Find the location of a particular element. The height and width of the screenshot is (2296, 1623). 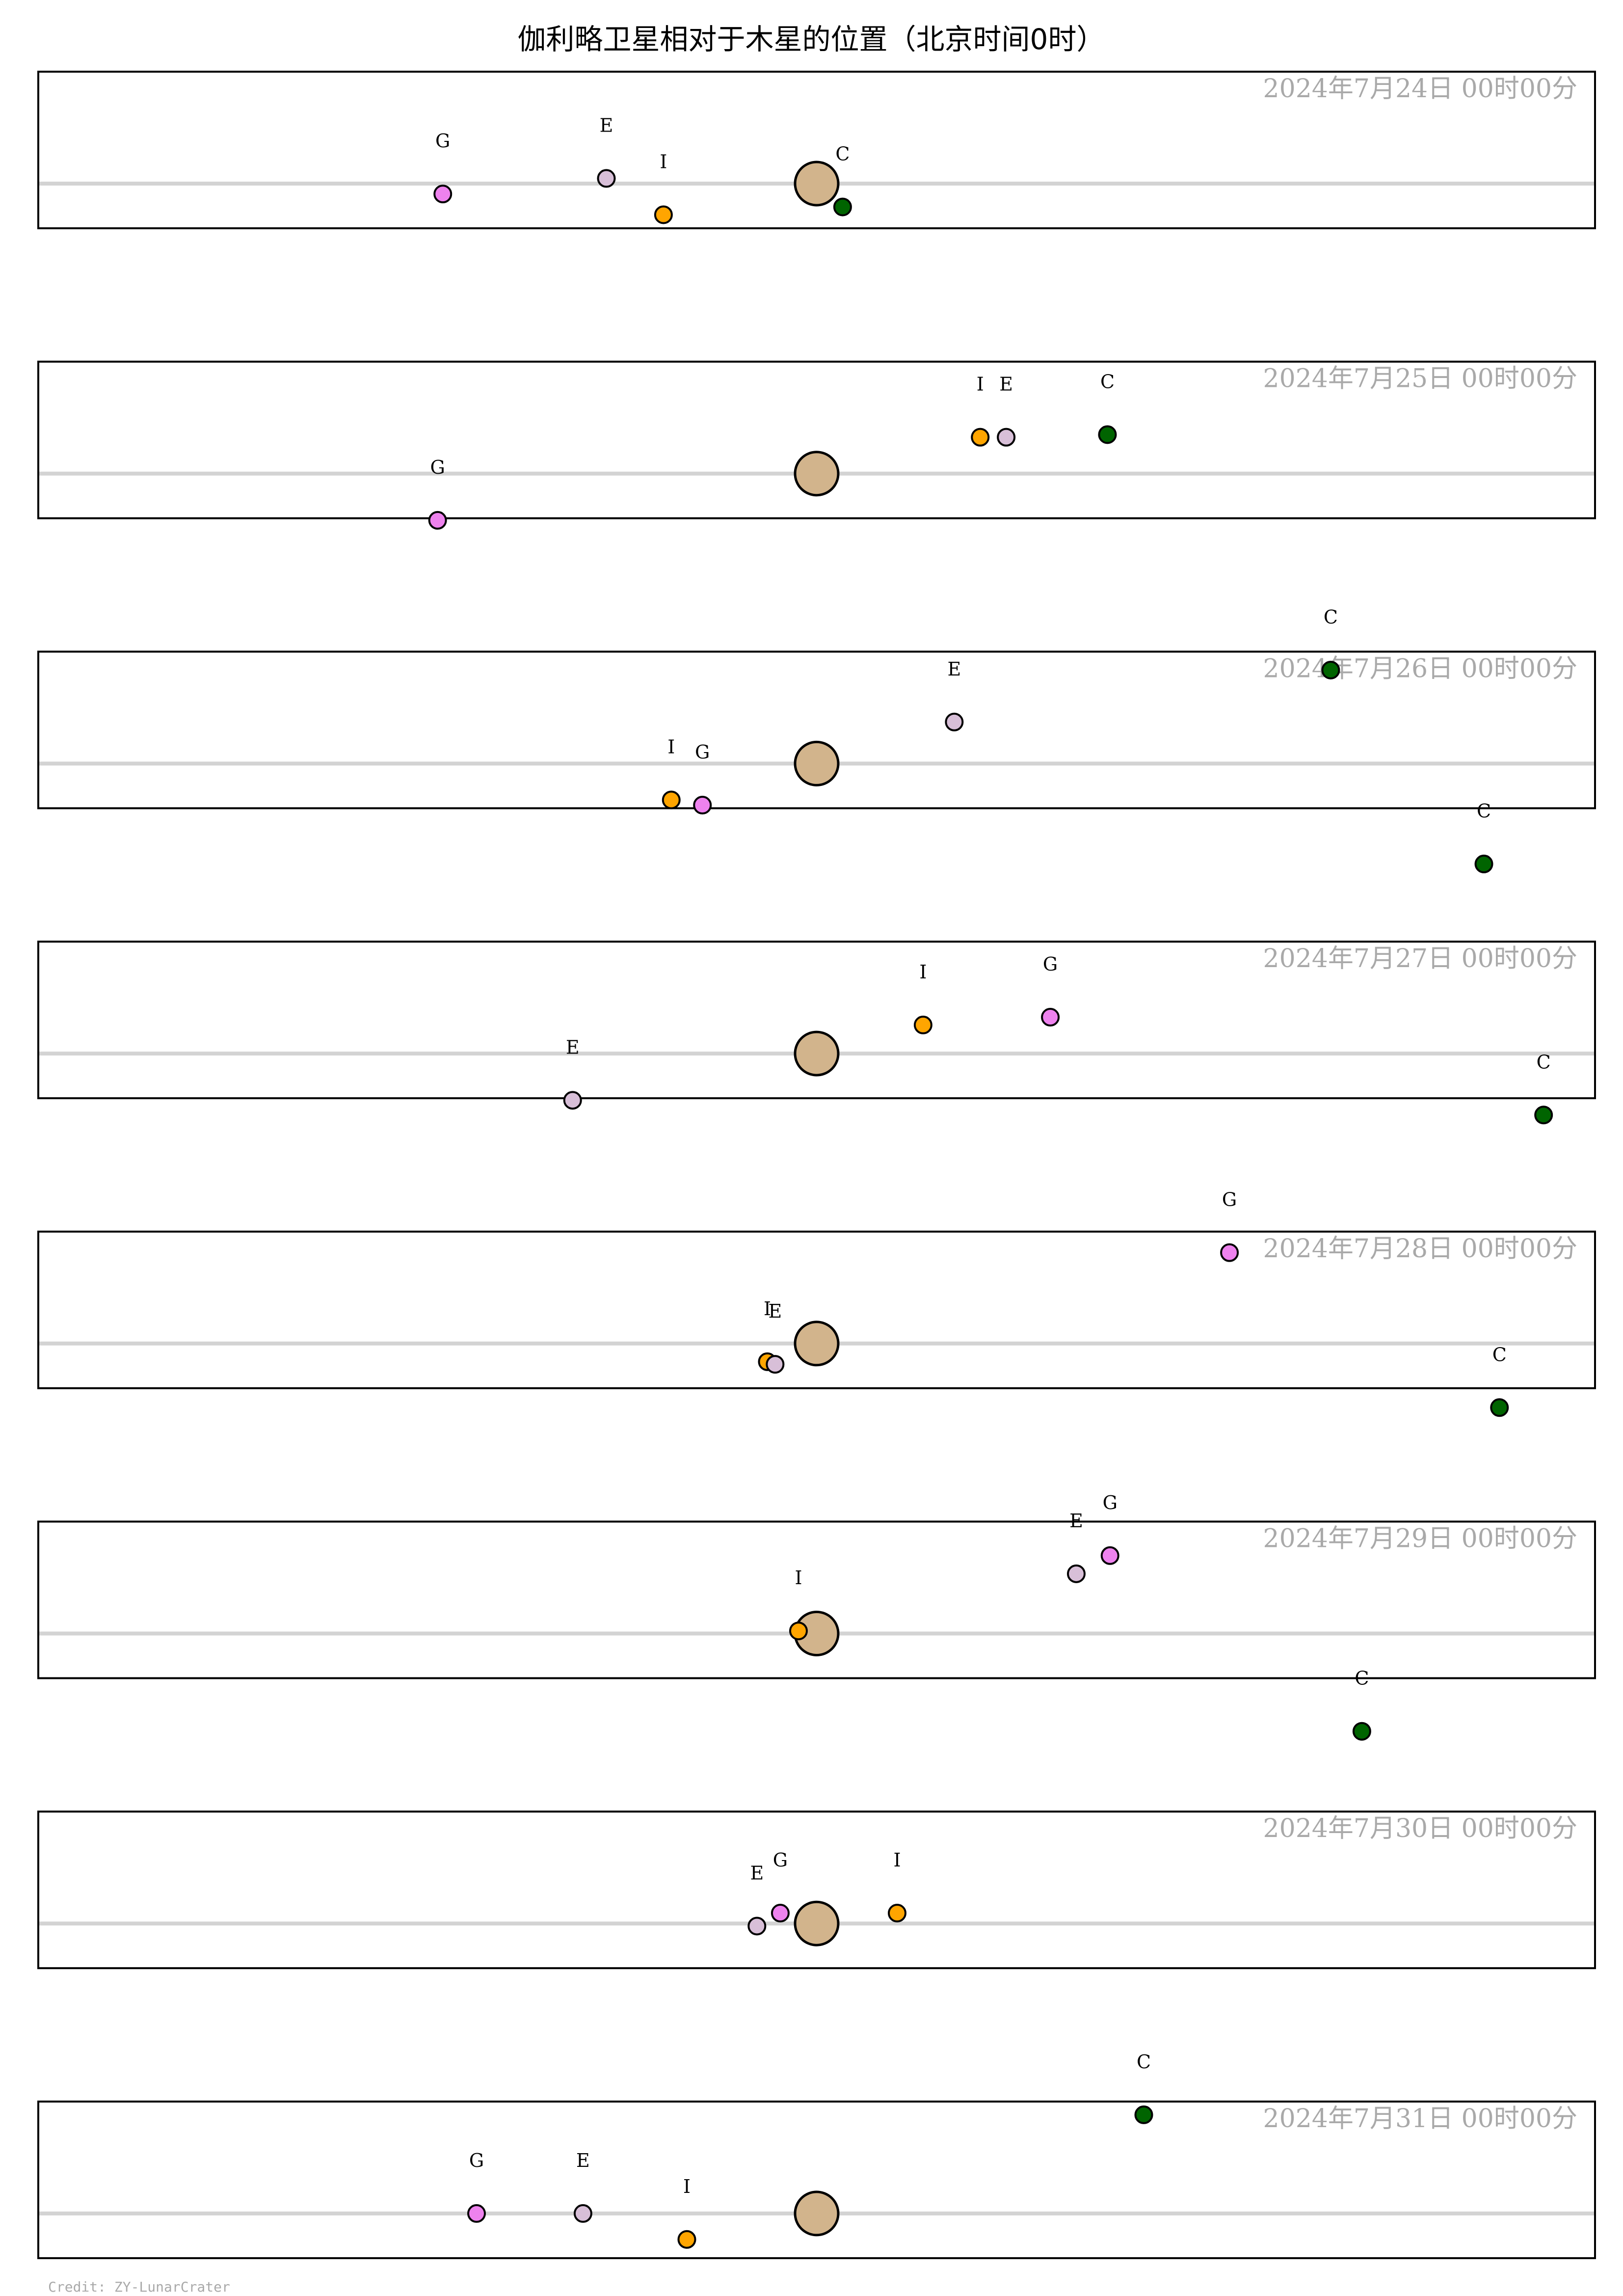

panel-date-label: 2024年7月24日 00时00分 is located at coordinates (1420, 89).